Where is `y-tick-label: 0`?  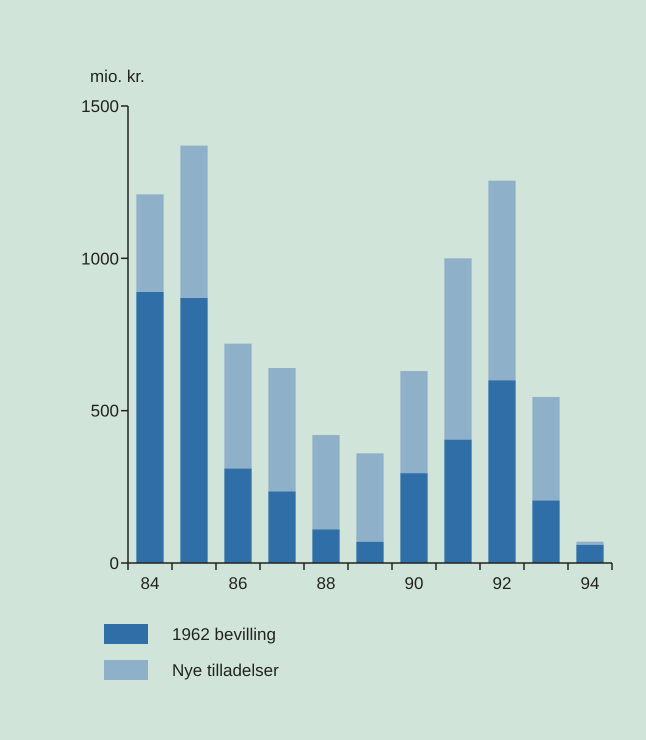 y-tick-label: 0 is located at coordinates (114, 563).